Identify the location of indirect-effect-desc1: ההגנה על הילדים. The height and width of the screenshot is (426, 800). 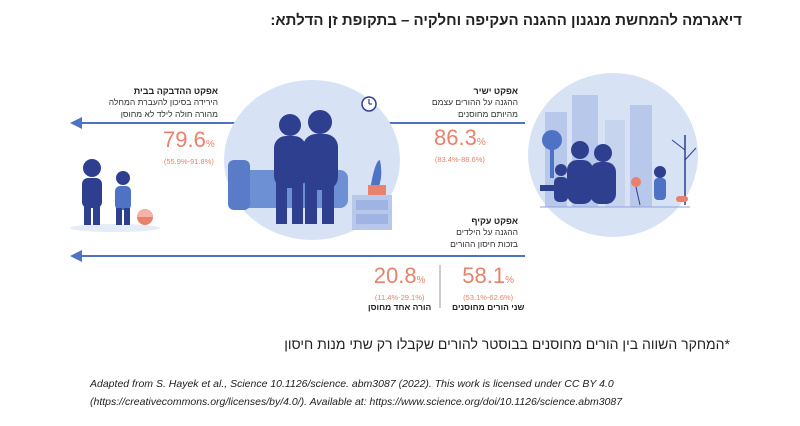
(487, 232).